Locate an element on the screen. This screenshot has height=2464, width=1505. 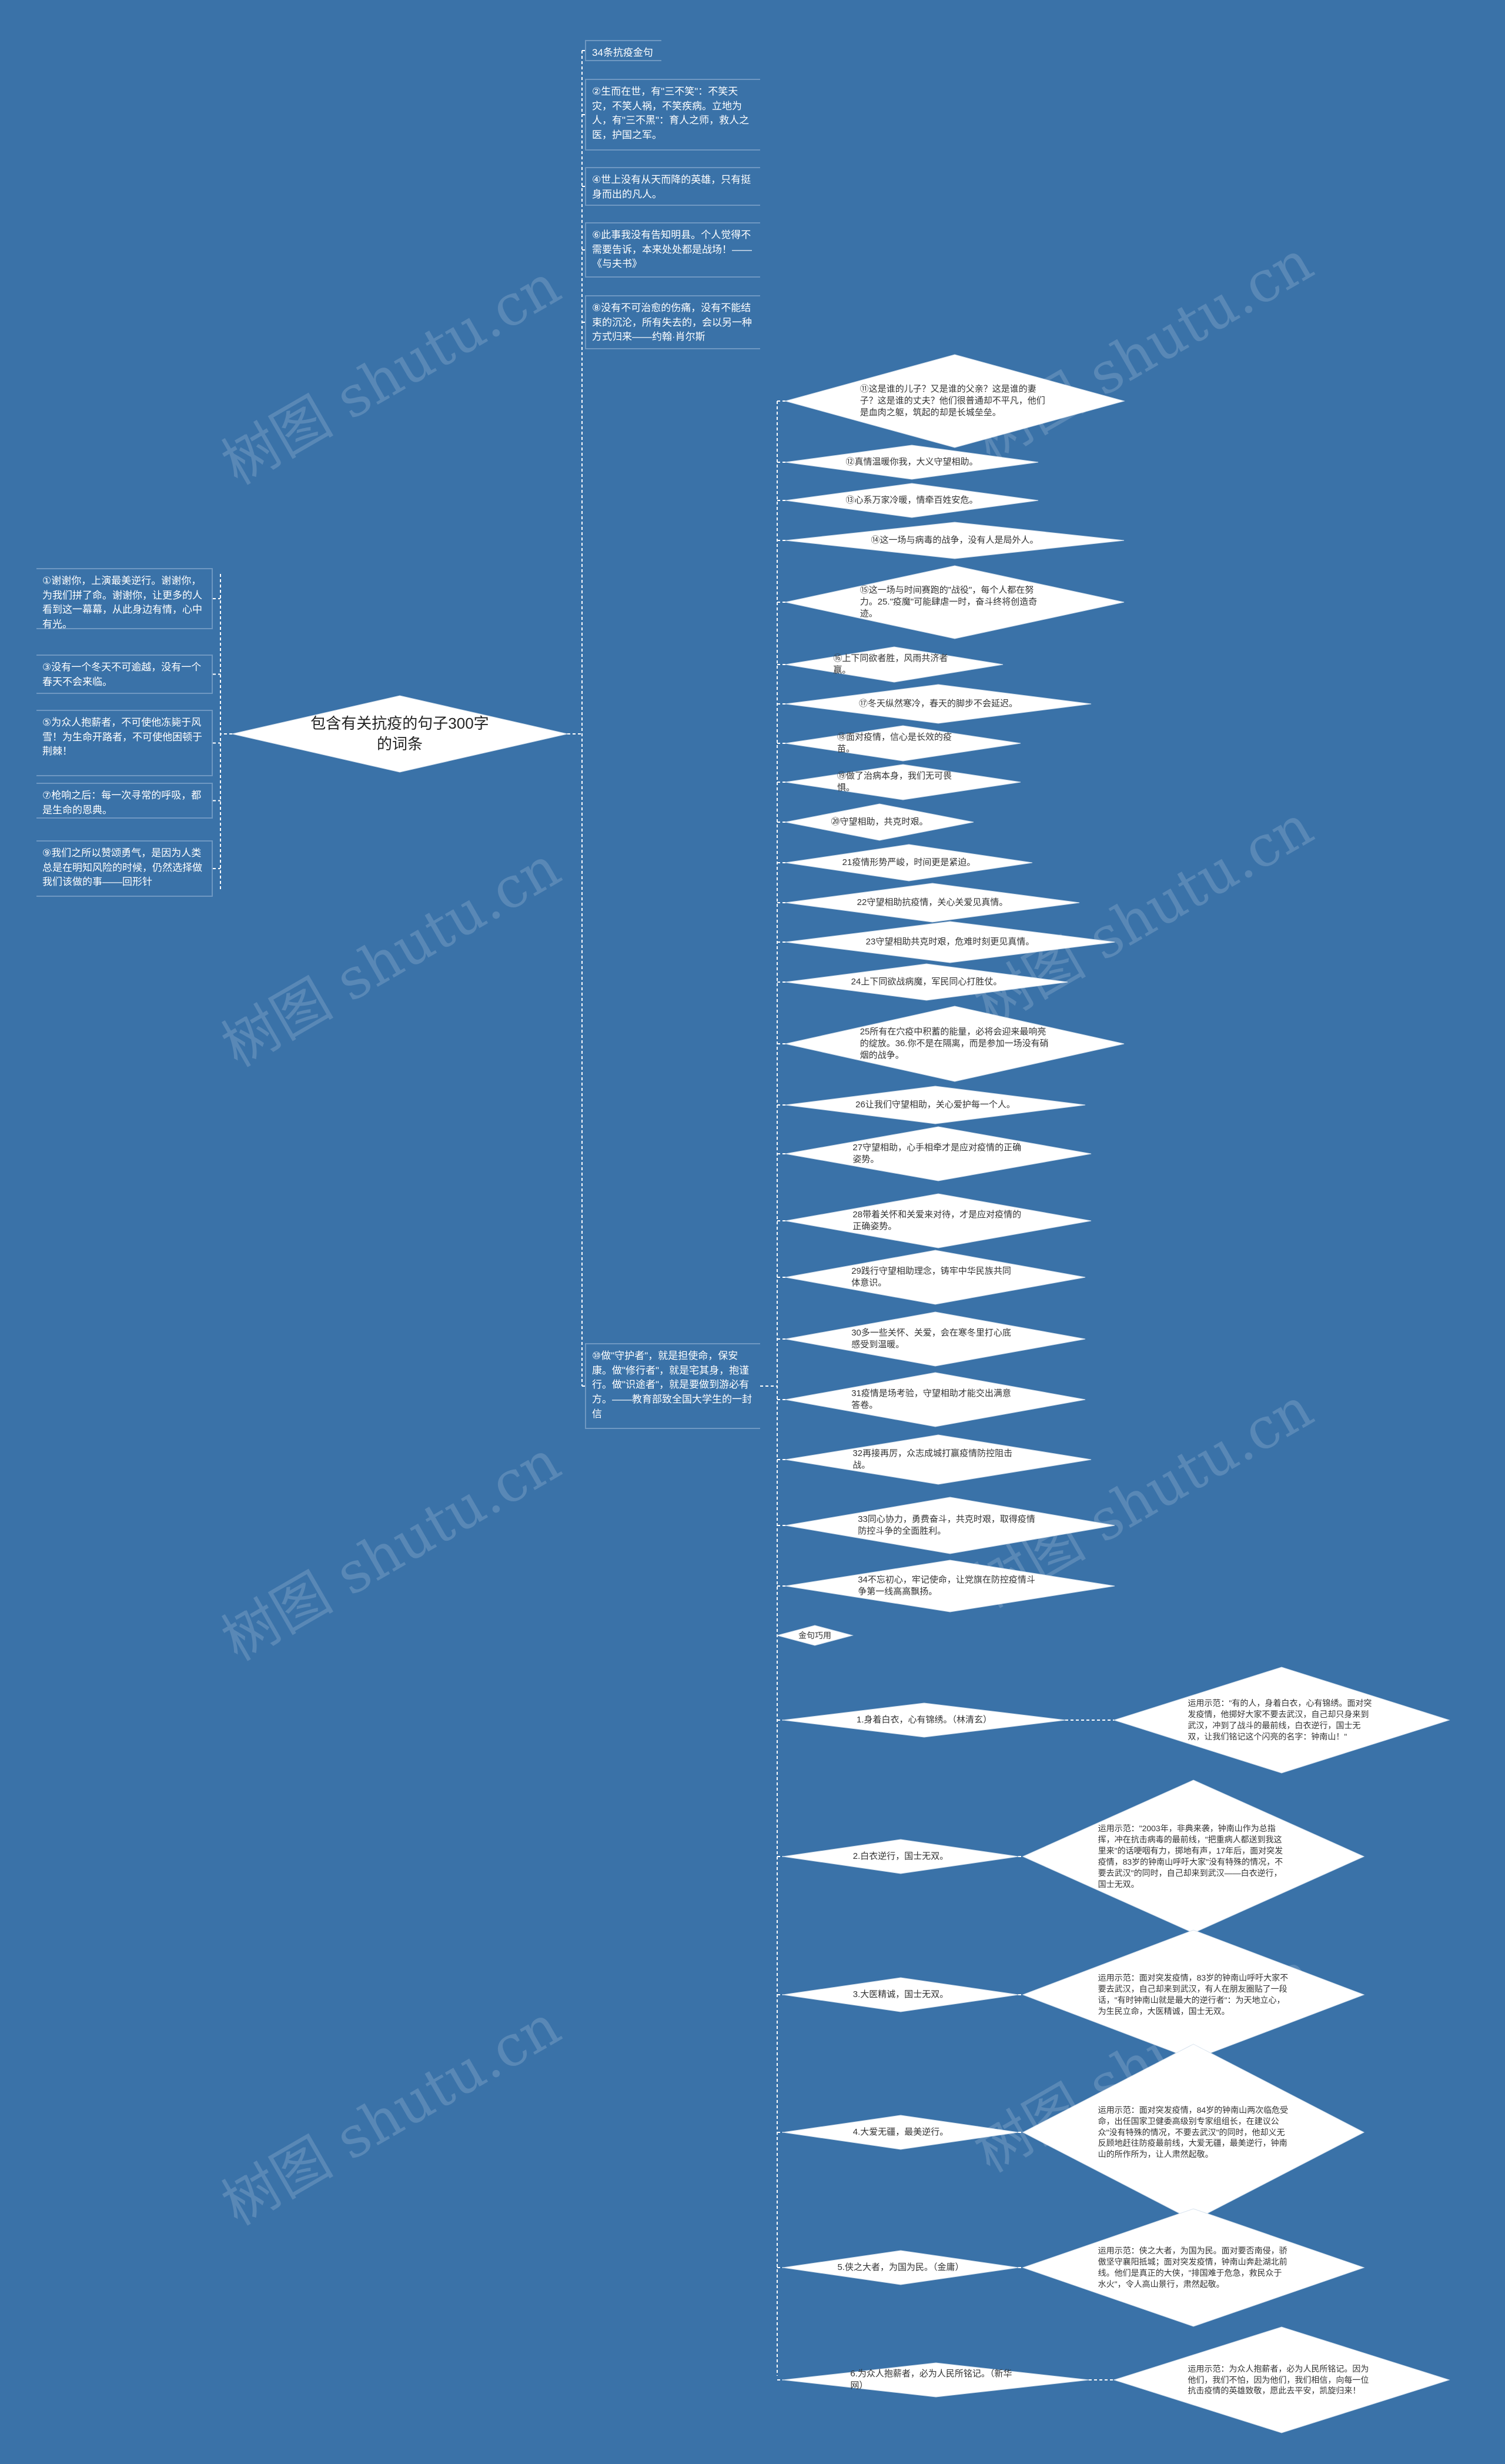
usage-phrase-6: 6.为众人抱薪者，必为人民所铭记。（新华网） is located at coordinates (931, 2379).